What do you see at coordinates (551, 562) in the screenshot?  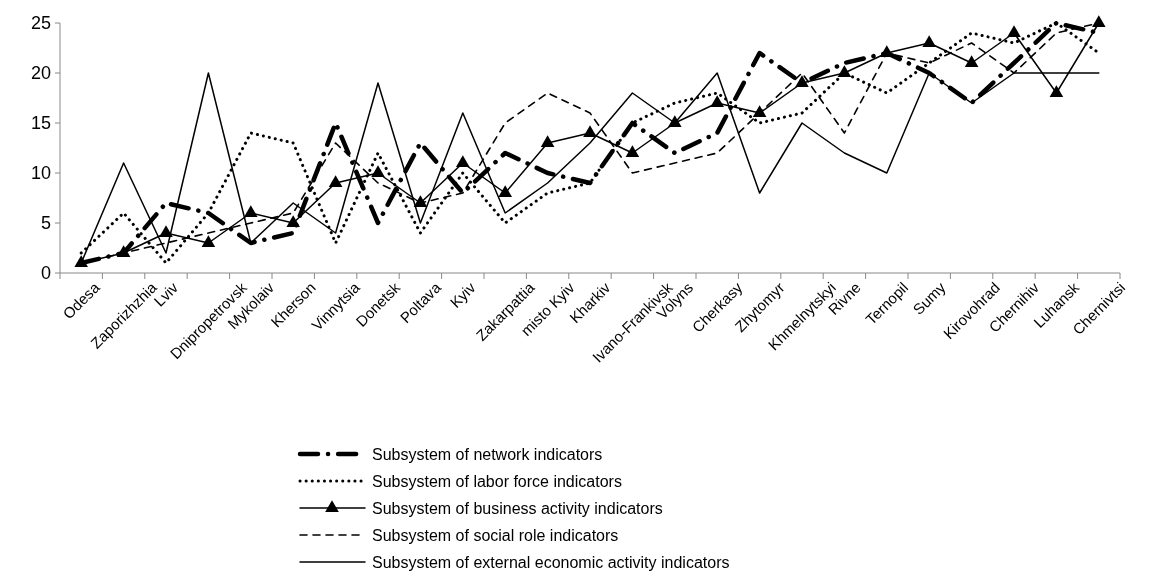 I see `legend-label: Subsystem of external economic activity indicators` at bounding box center [551, 562].